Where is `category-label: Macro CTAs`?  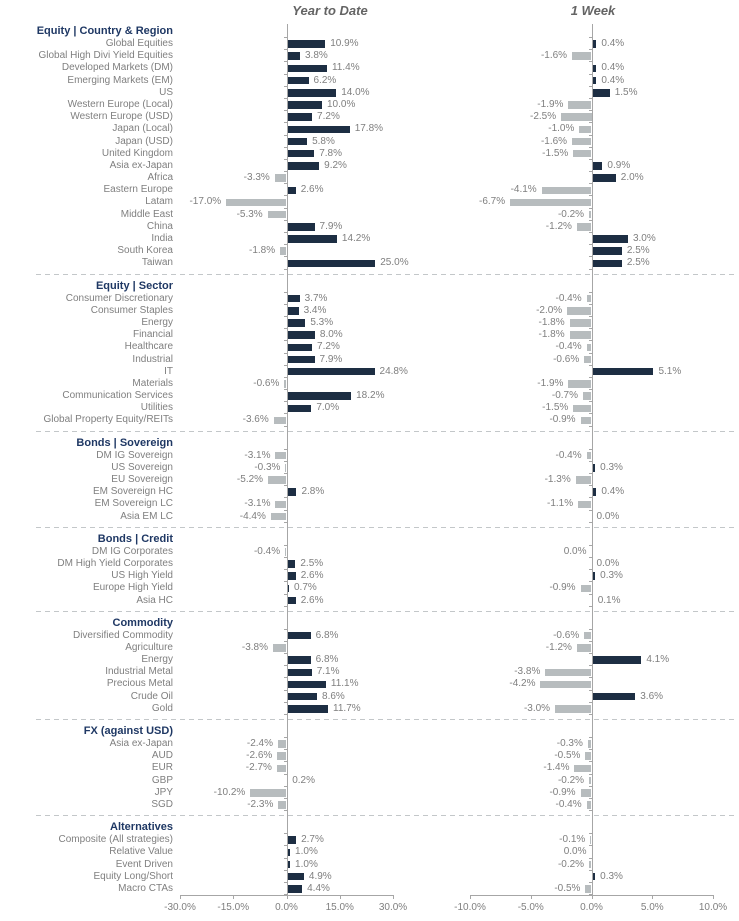
category-label: Macro CTAs is located at coordinates (145, 888).